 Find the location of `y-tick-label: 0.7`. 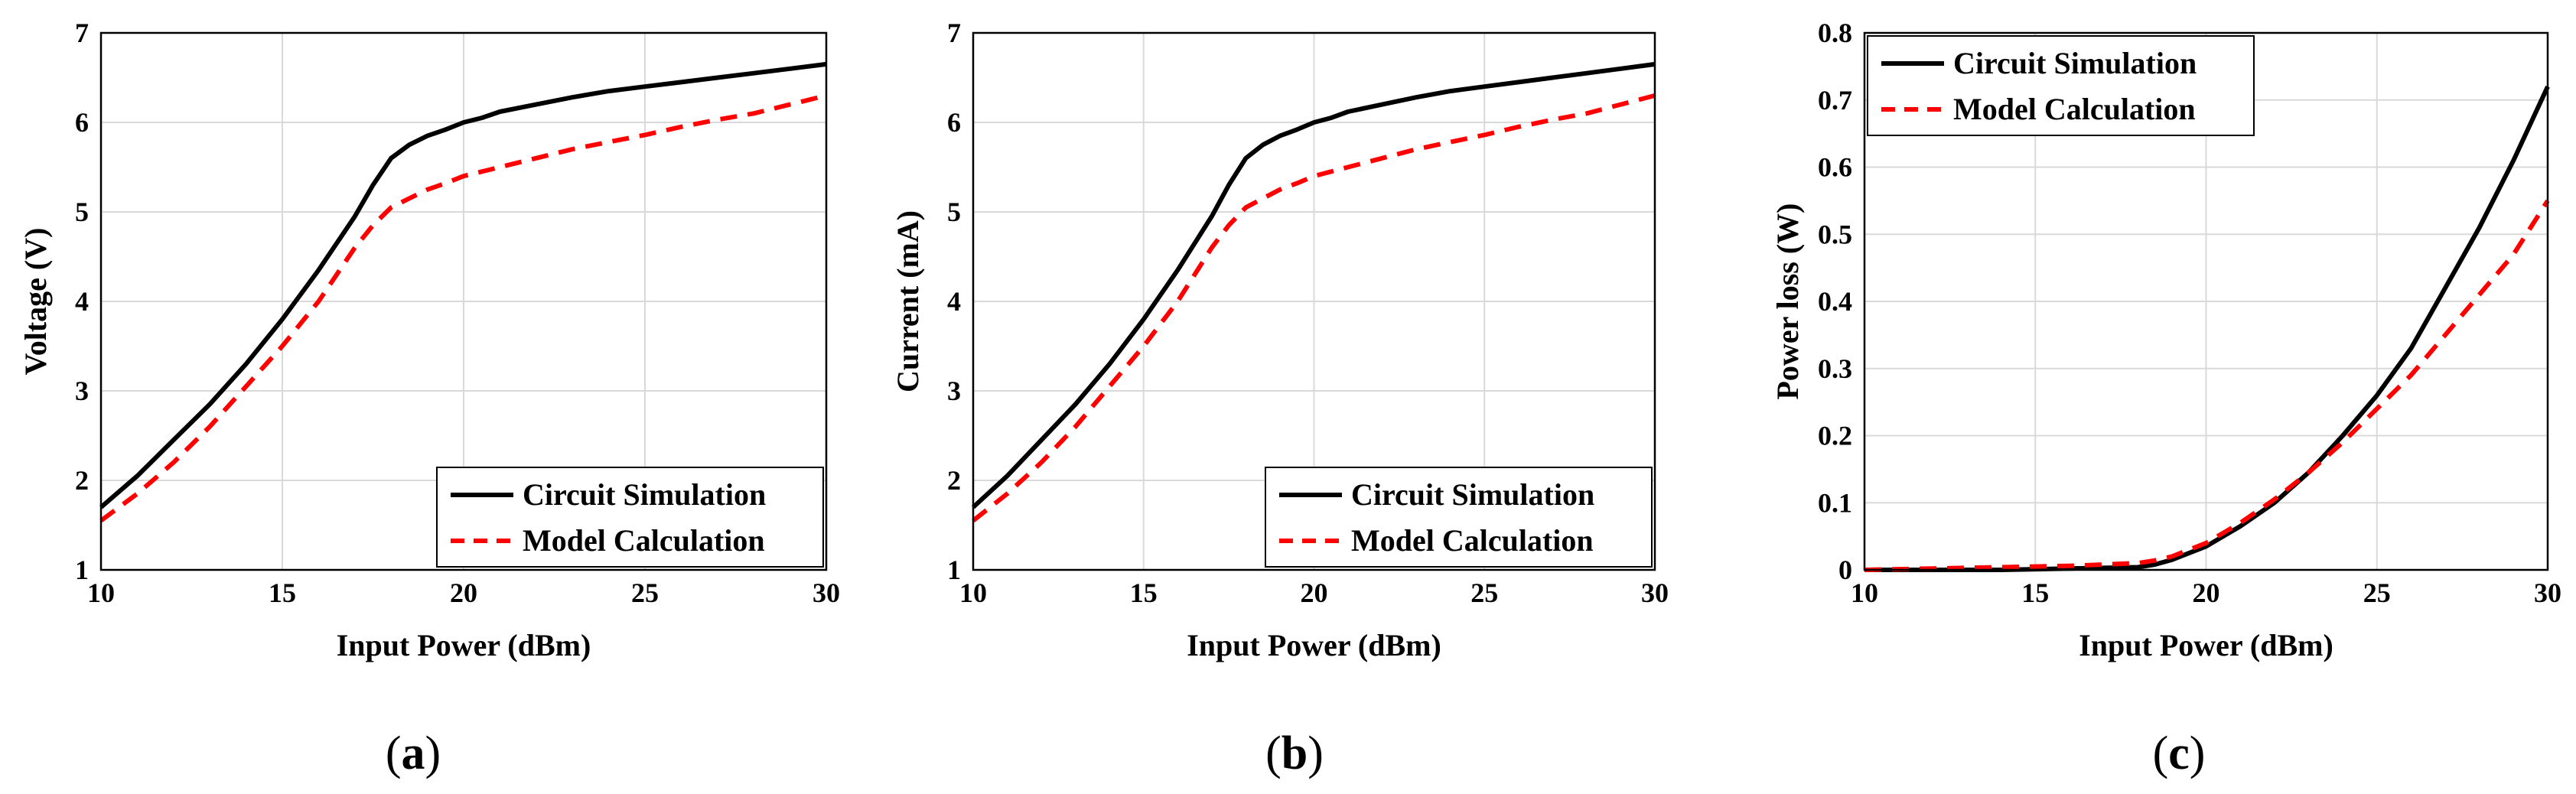

y-tick-label: 0.7 is located at coordinates (1835, 100).